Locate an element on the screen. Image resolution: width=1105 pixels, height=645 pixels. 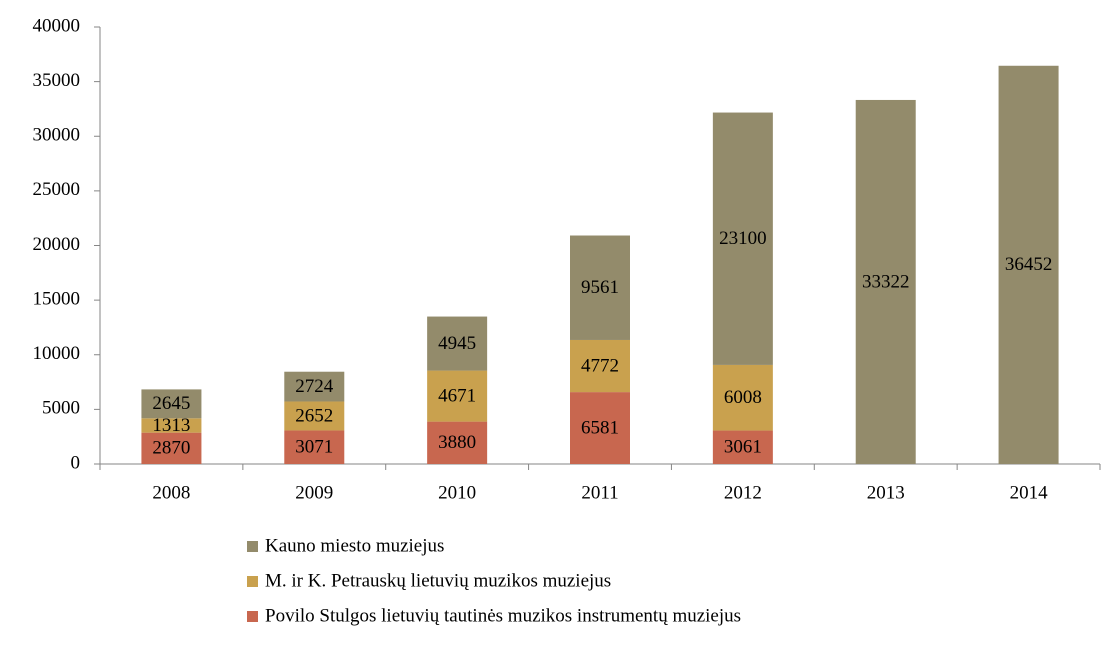
x-tick-label: 2011 is located at coordinates (599, 492).